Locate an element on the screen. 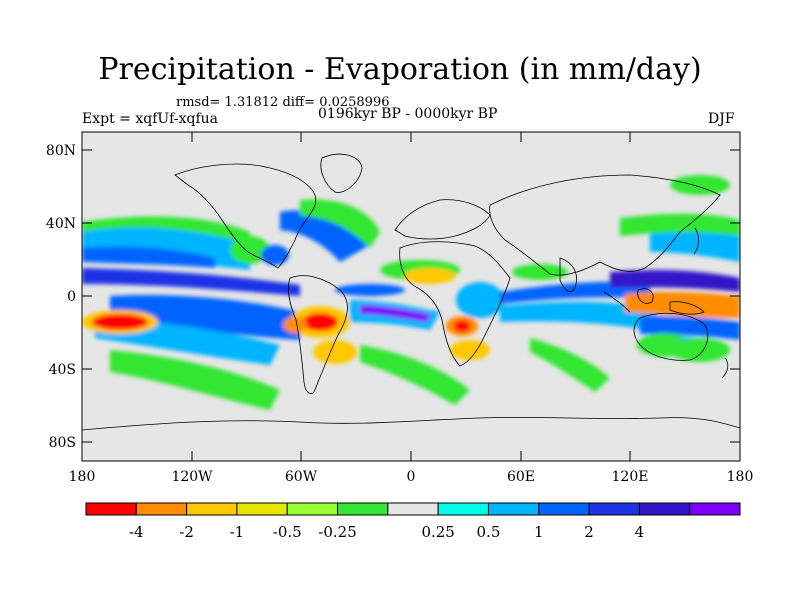  lat-label-80n: 80N is located at coordinates (61, 151).